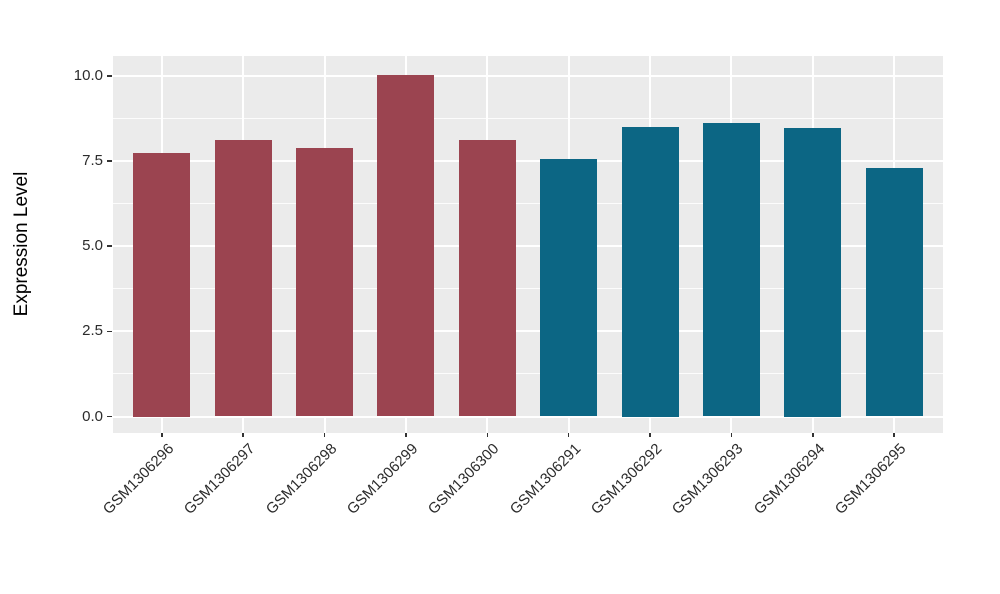 This screenshot has height=594, width=1000. I want to click on y-tick-label: 7.5, so click(92, 160).